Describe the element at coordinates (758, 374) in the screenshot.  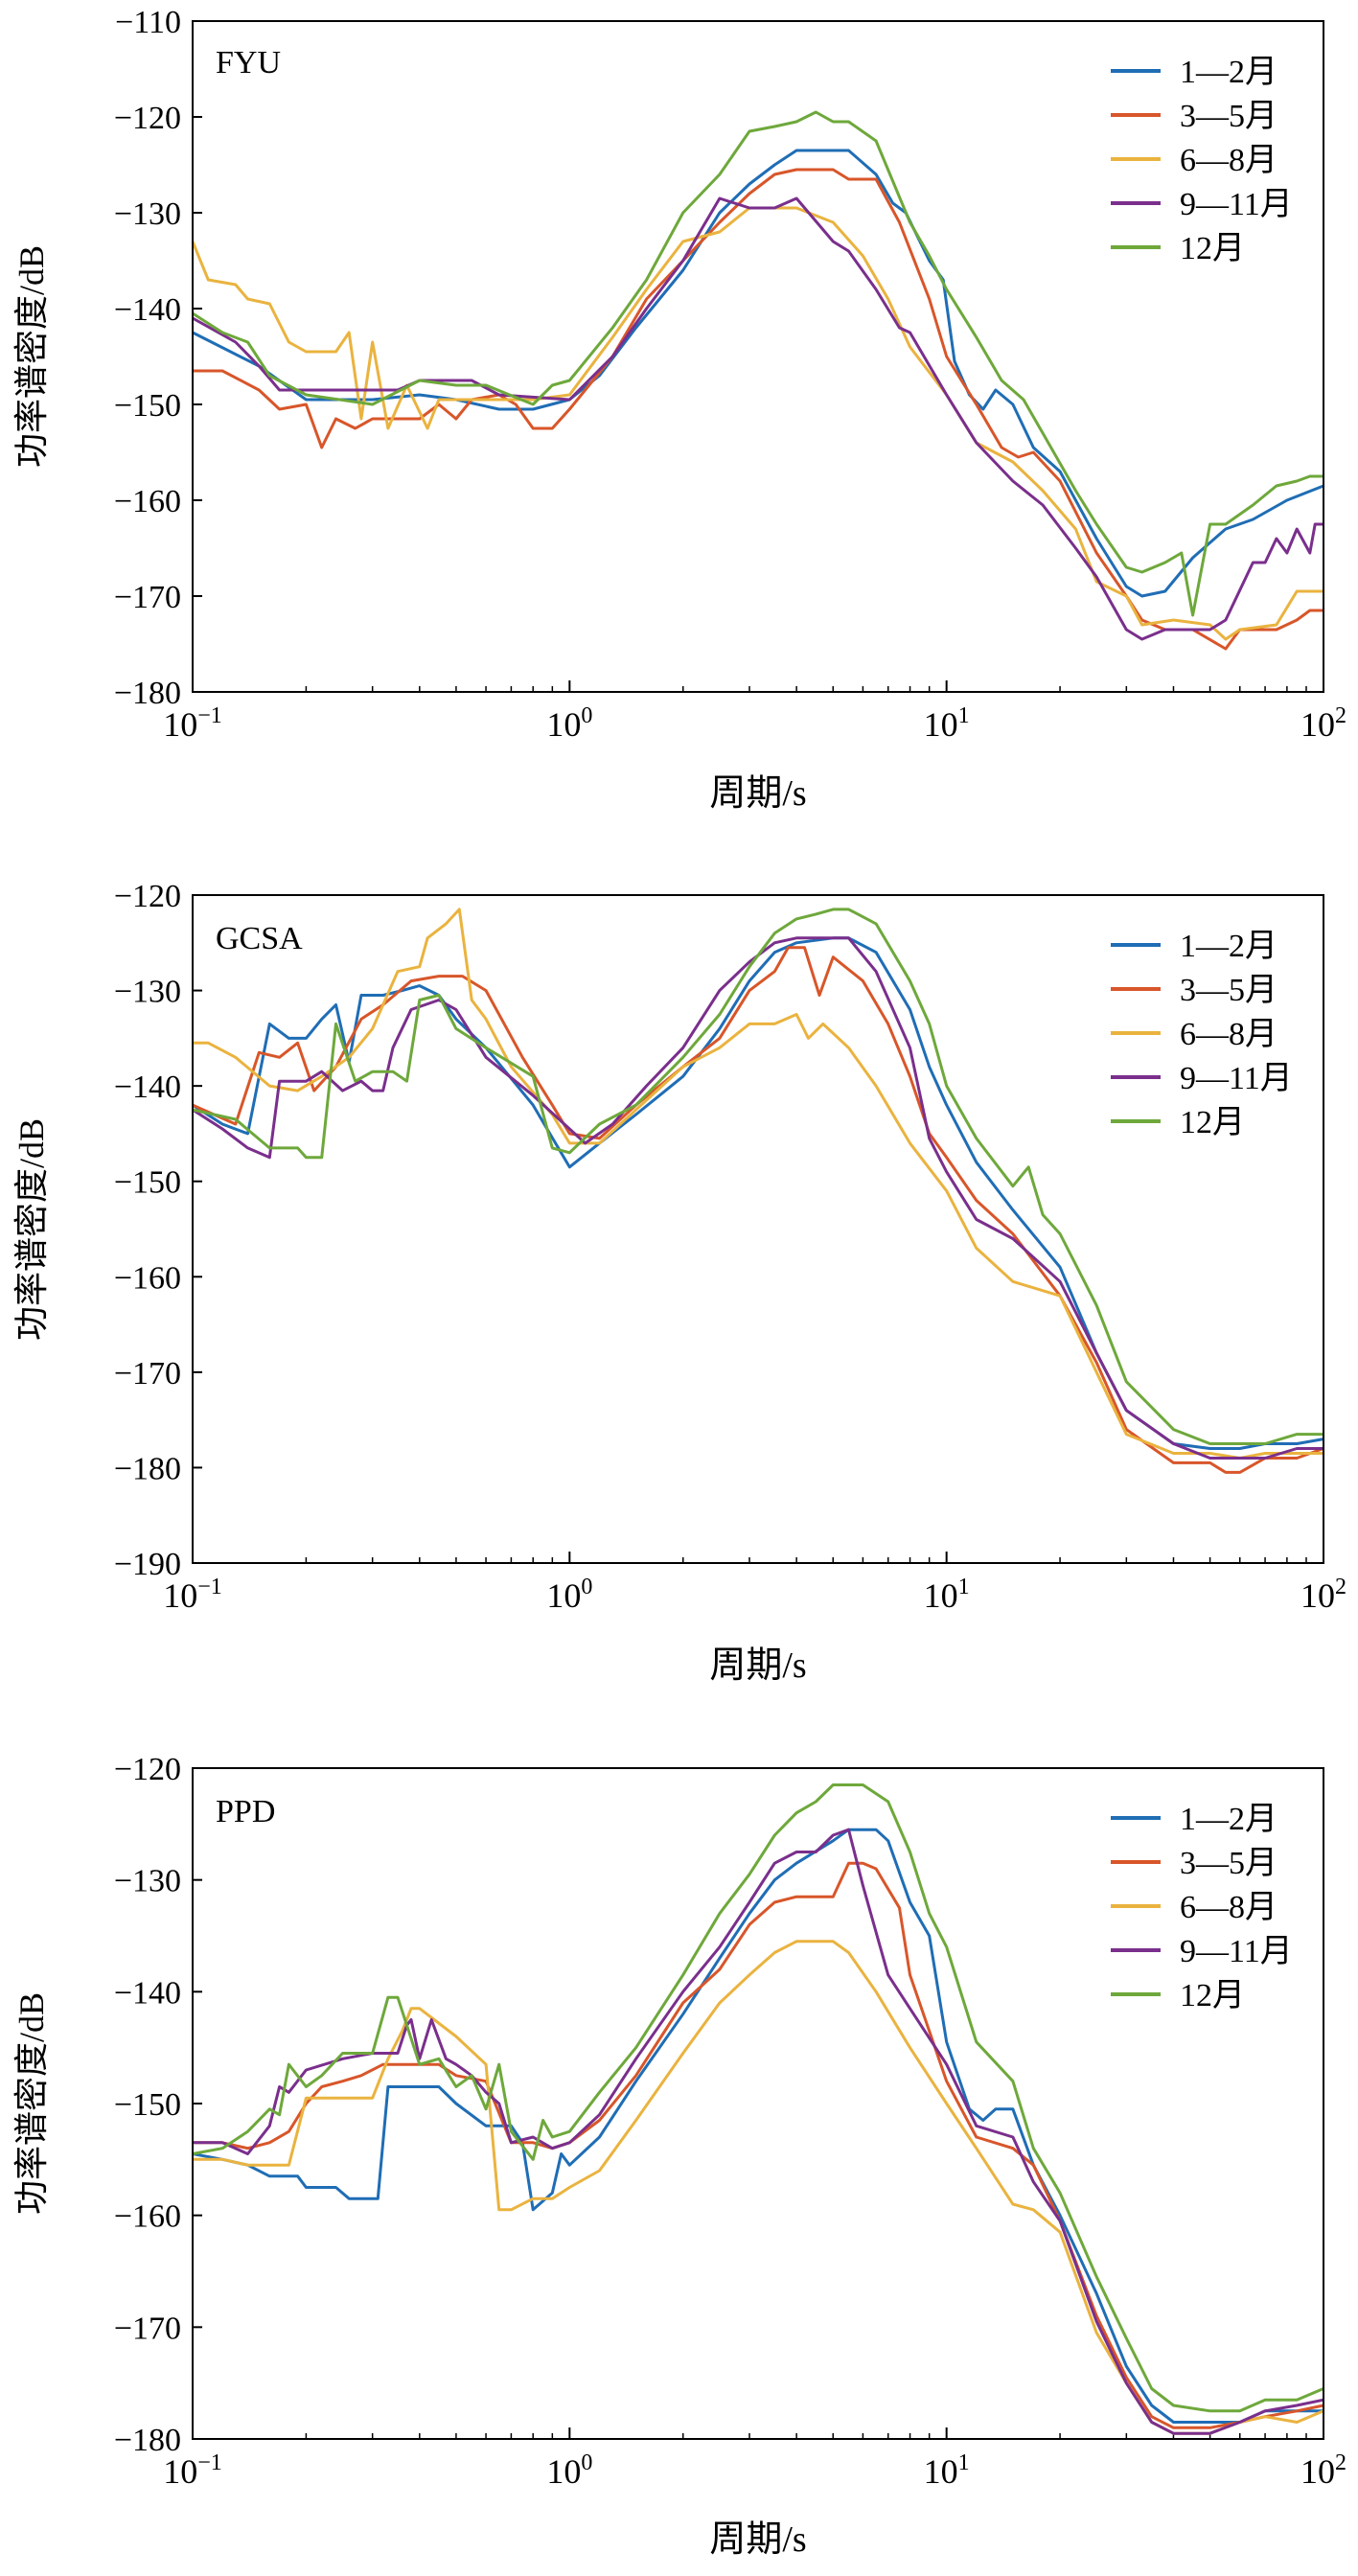
I see `series-line` at that location.